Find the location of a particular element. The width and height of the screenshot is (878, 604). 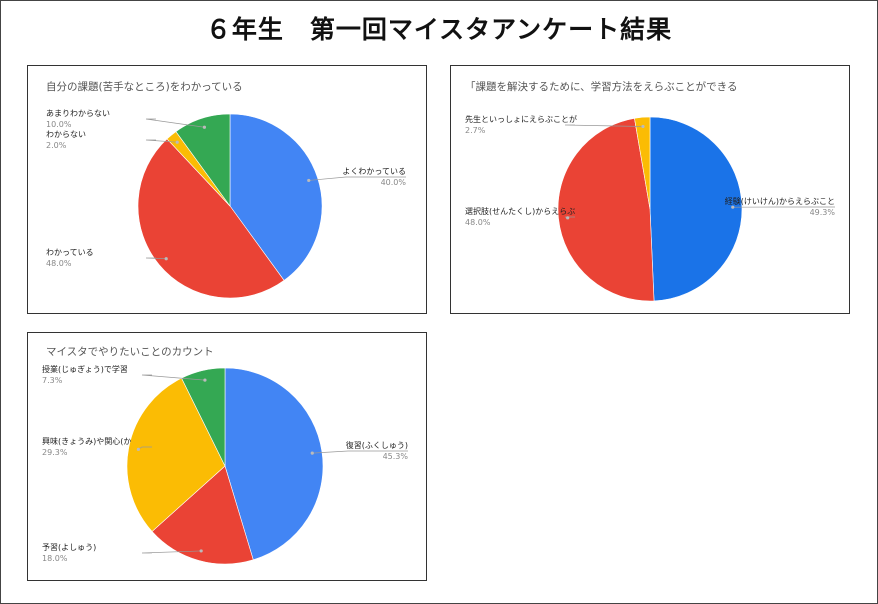

slice-label: よくわかっている is located at coordinates (374, 171).